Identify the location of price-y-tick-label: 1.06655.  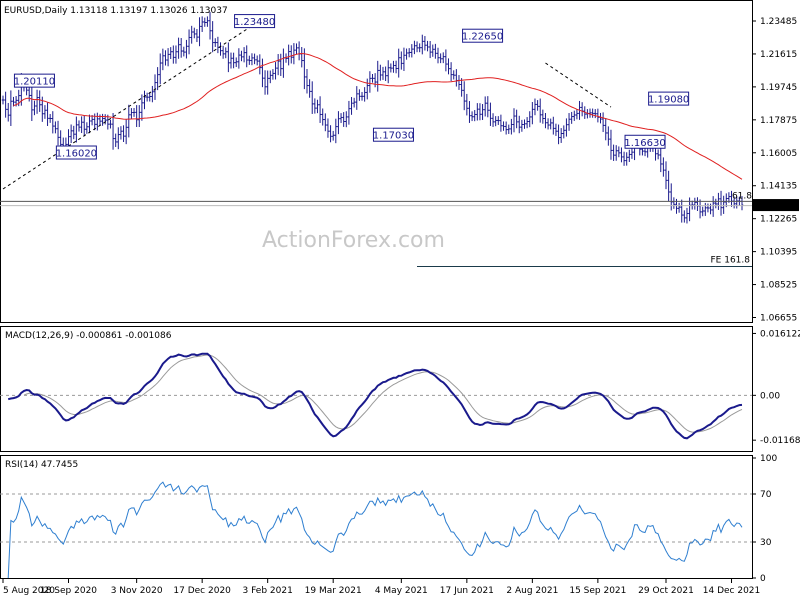
(778, 319).